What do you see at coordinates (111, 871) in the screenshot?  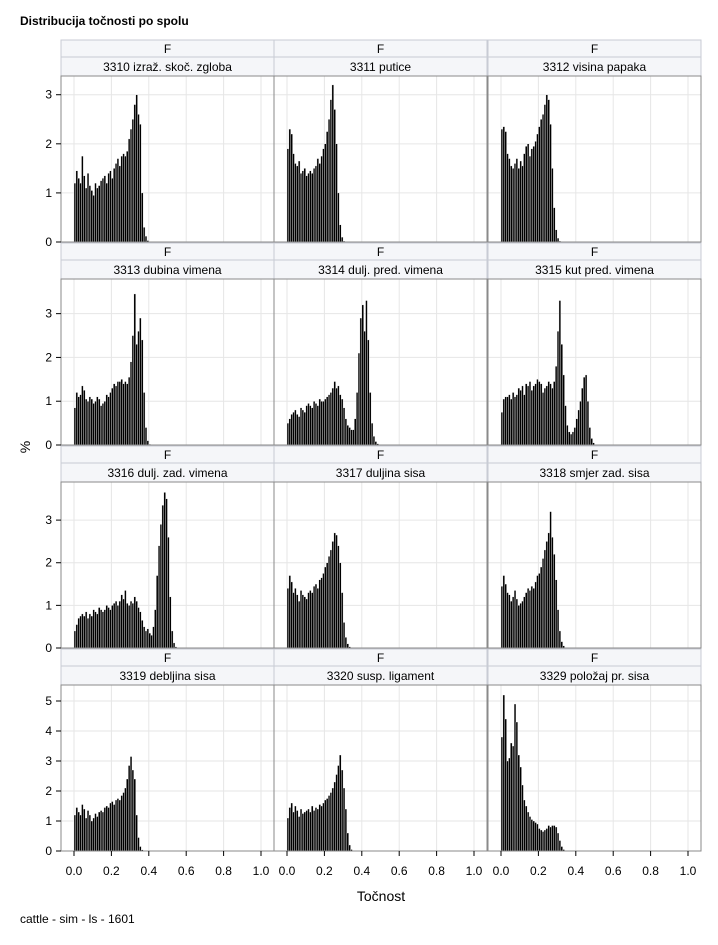 I see `x-tick-label: 0.2` at bounding box center [111, 871].